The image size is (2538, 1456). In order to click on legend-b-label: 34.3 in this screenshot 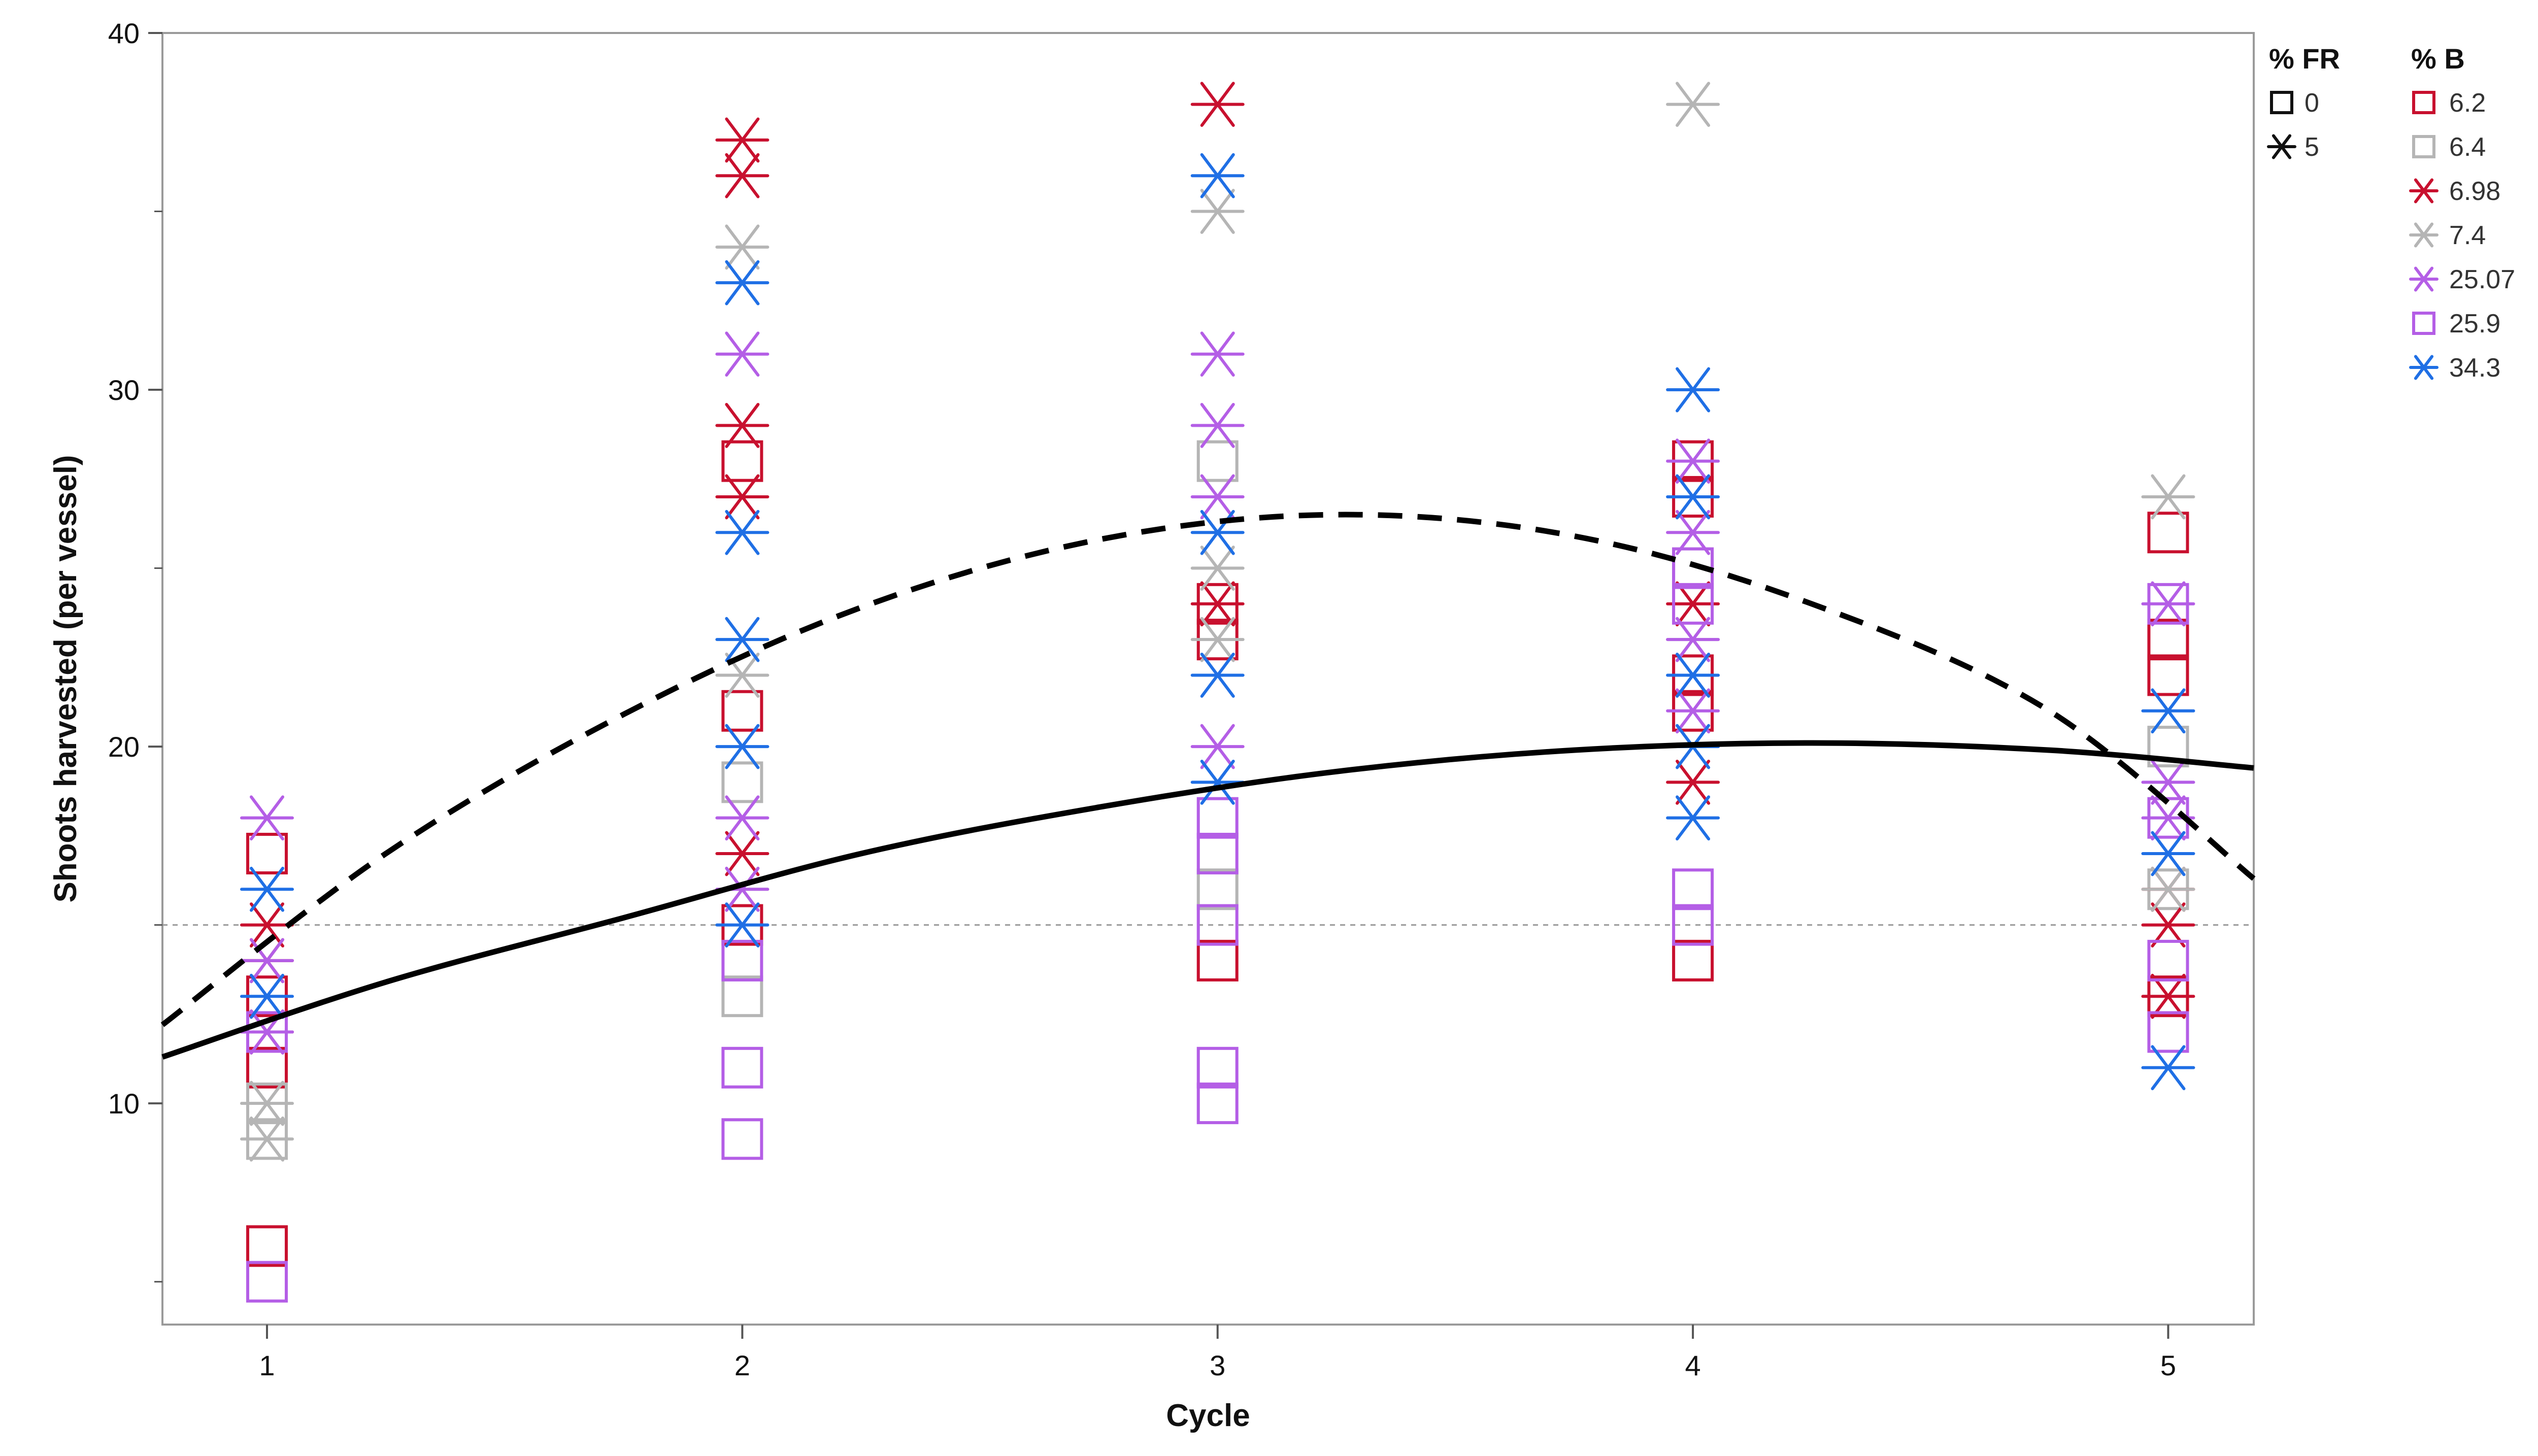, I will do `click(2474, 368)`.